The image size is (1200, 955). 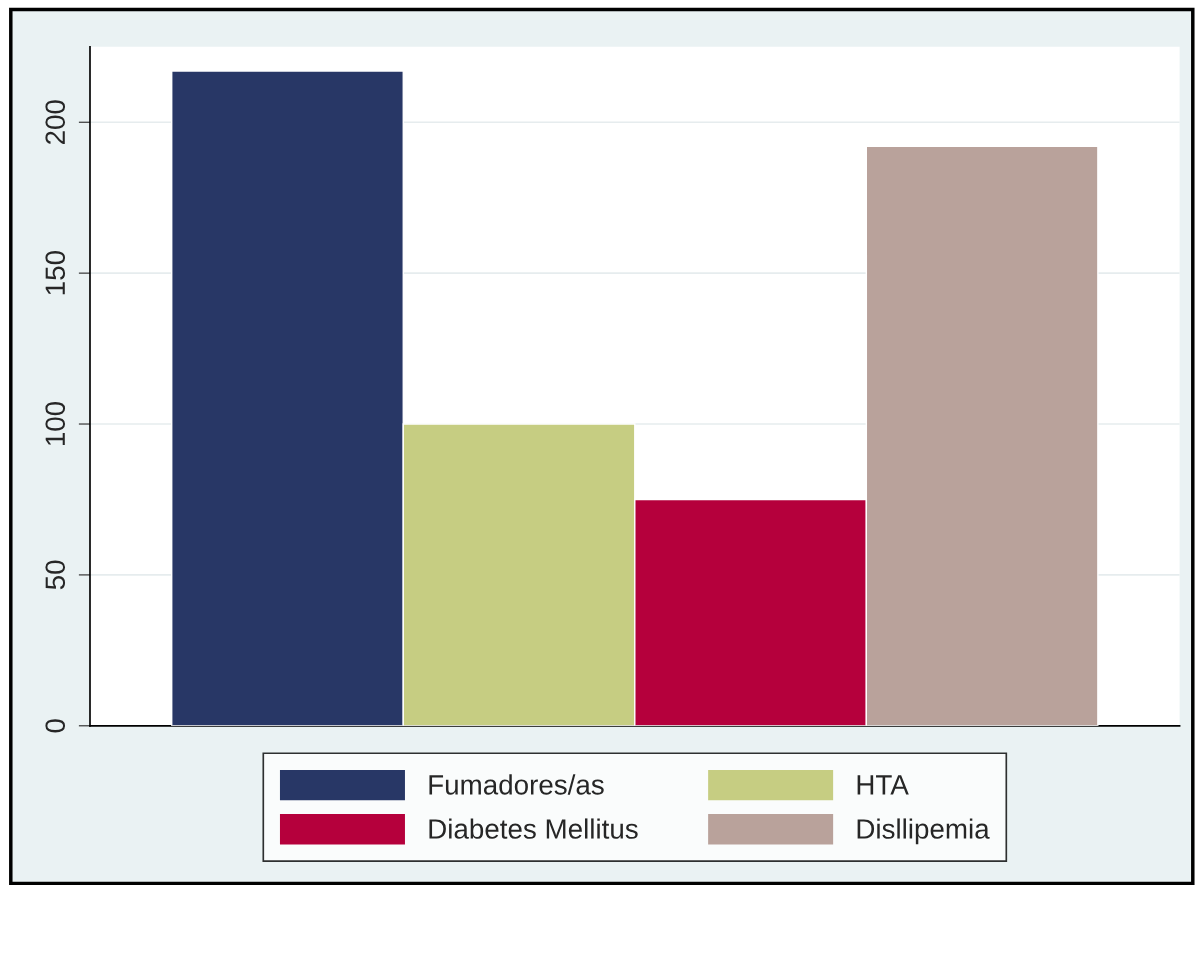 What do you see at coordinates (883, 785) in the screenshot?
I see `legend-label: HTA` at bounding box center [883, 785].